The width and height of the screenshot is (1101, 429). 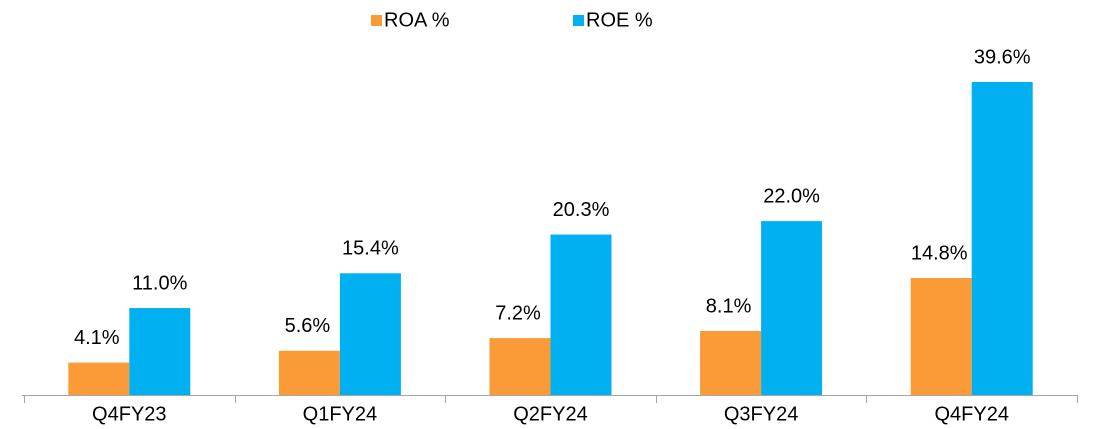 What do you see at coordinates (308, 326) in the screenshot?
I see `data-label: 5.6%` at bounding box center [308, 326].